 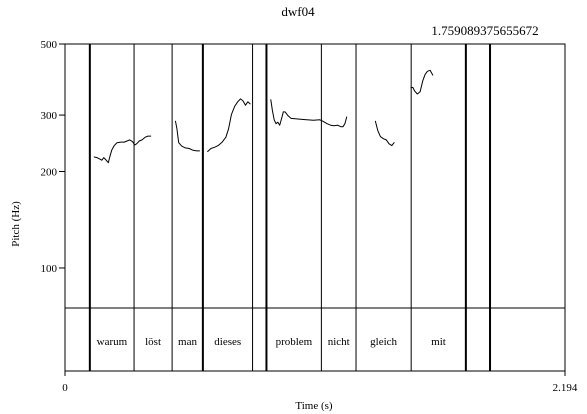 What do you see at coordinates (16, 224) in the screenshot?
I see `y-axis-label: Pitch (Hz)` at bounding box center [16, 224].